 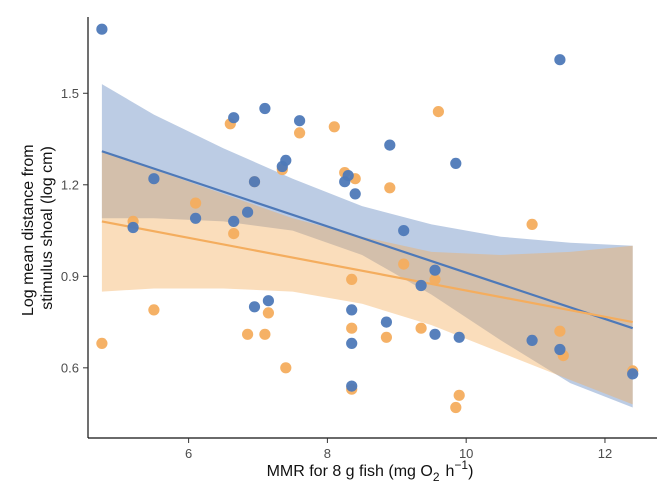 What do you see at coordinates (188, 453) in the screenshot?
I see `x-tick-label: 6` at bounding box center [188, 453].